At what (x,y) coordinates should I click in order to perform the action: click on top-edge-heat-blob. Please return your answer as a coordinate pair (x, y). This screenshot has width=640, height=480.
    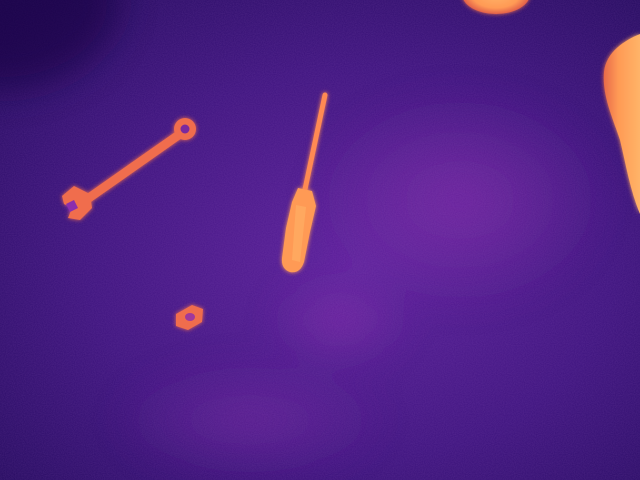
    Looking at the image, I should click on (496, 7).